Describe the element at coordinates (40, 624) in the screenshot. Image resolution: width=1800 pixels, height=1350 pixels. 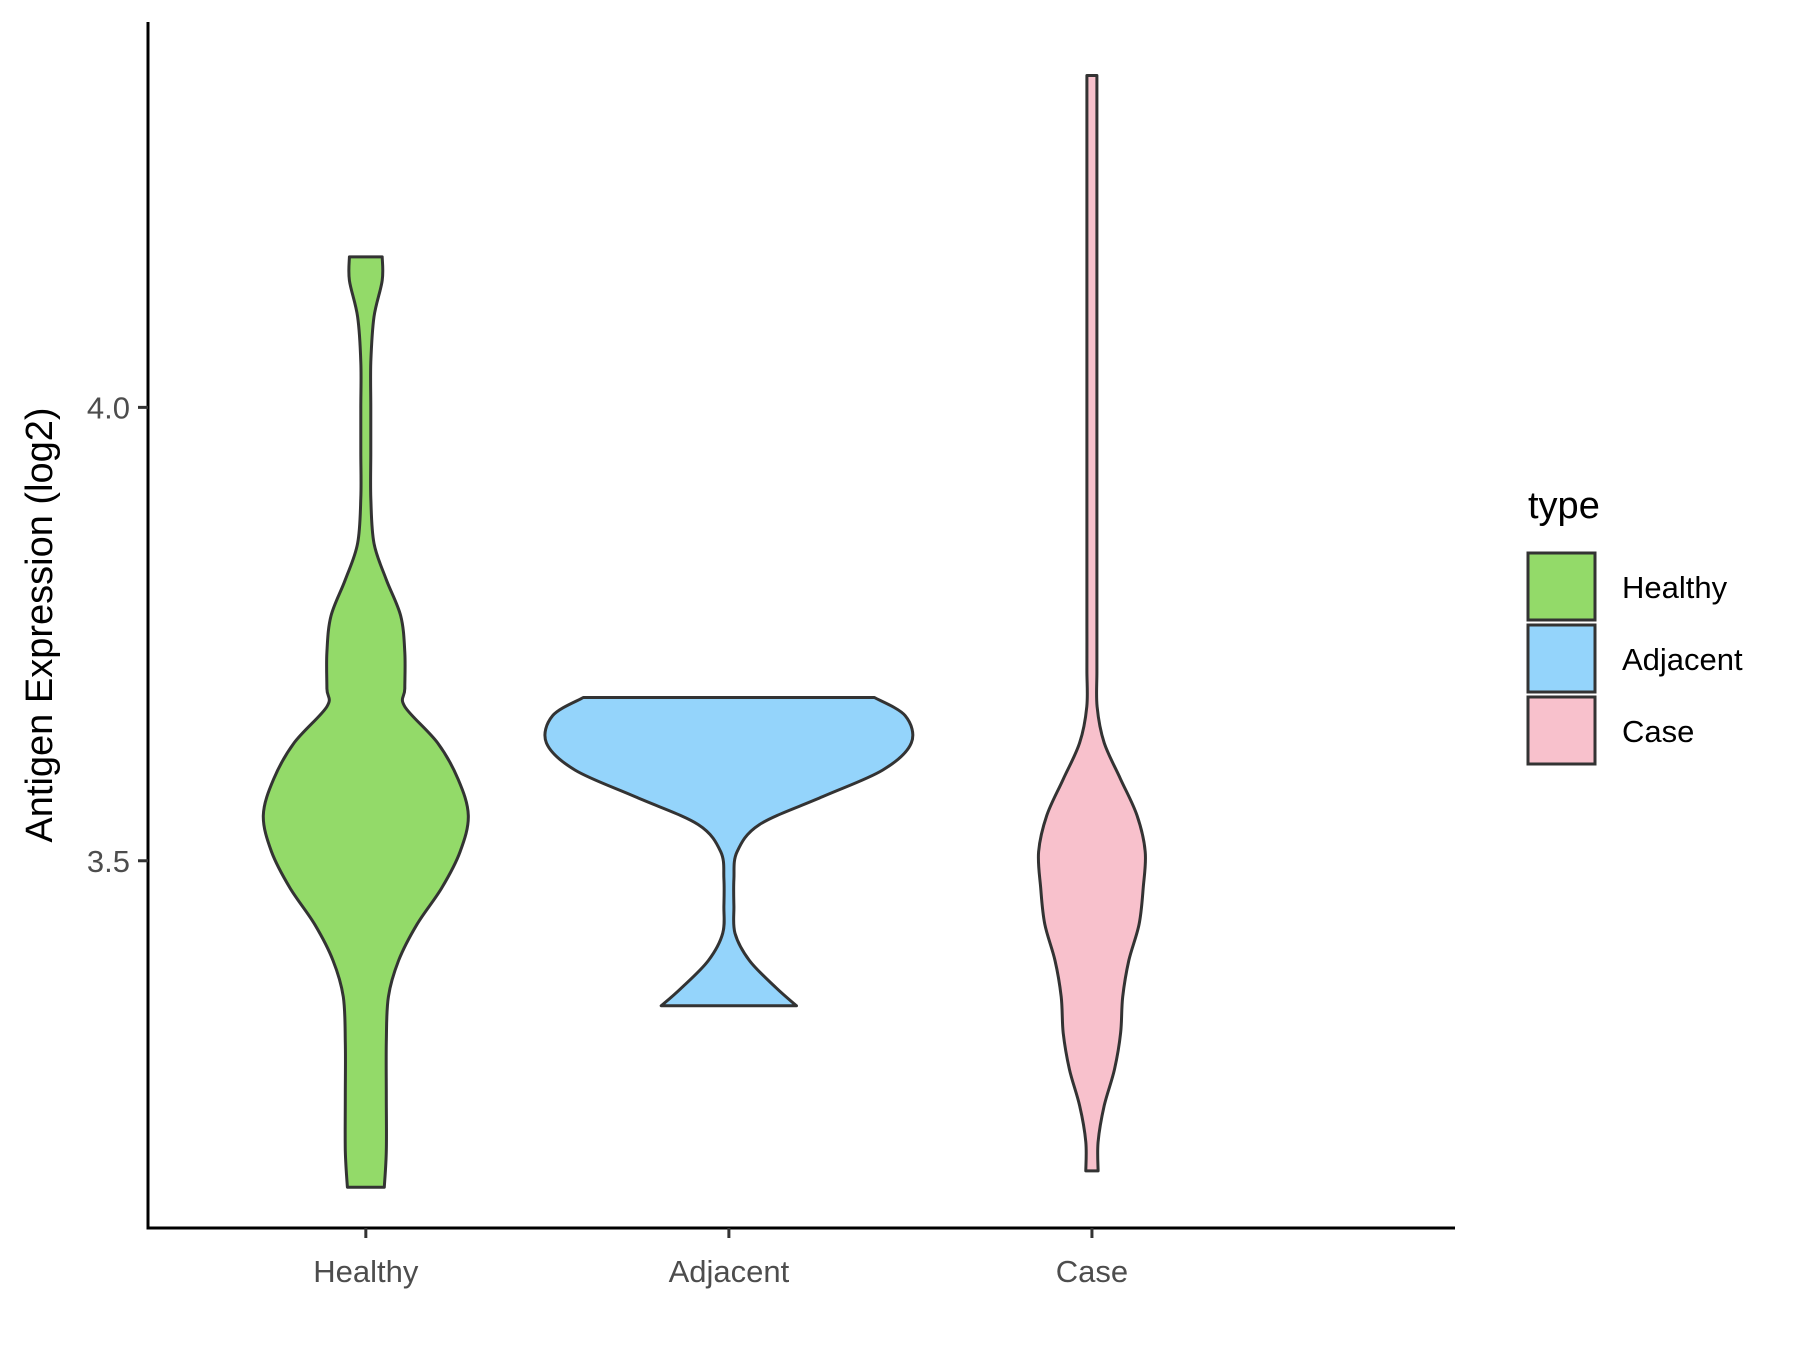
I see `y-axis-title: Antigen Expression (log2)` at that location.